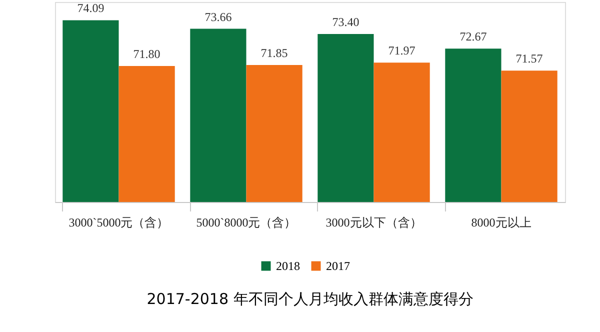 The image size is (600, 332). I want to click on text: 2017-2018 年不同个人月均收入群体满意度得分, so click(310, 299).